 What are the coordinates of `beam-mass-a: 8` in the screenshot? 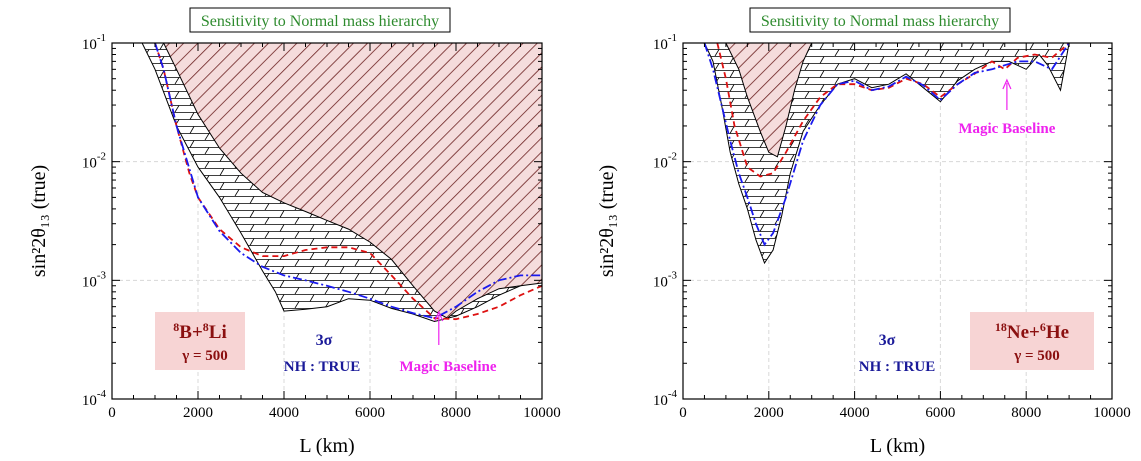 It's located at (176, 327).